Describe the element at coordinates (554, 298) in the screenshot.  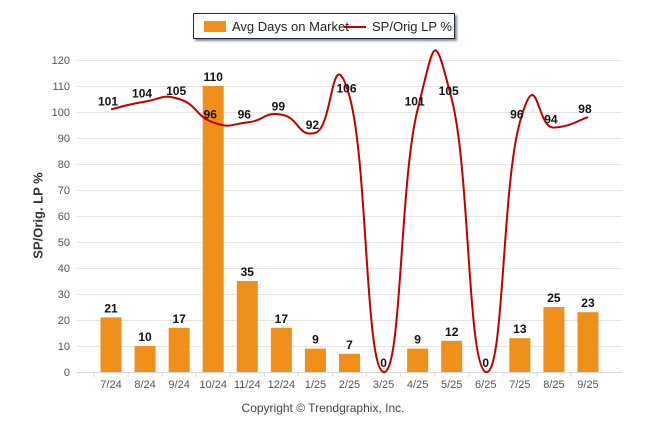
I see `bar-data-label: 25` at that location.